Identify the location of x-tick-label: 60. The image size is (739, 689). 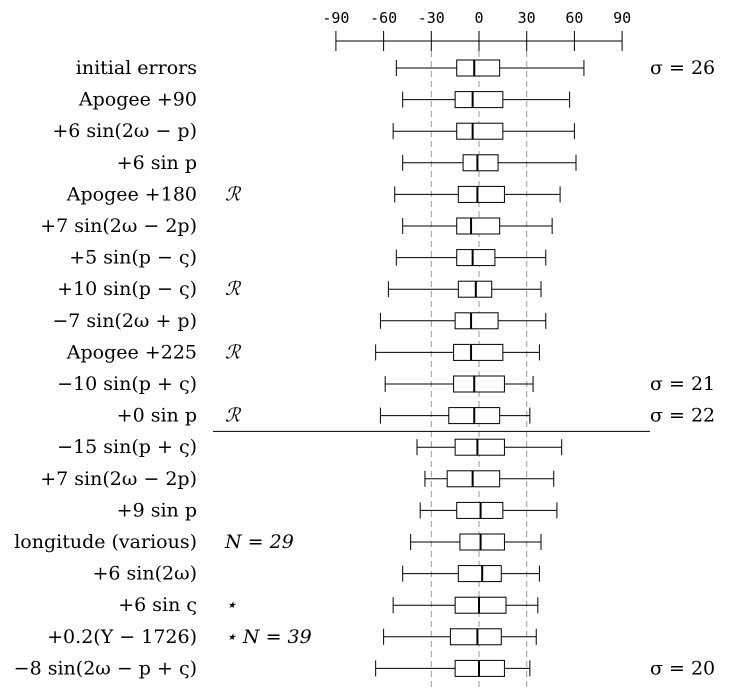
(574, 18).